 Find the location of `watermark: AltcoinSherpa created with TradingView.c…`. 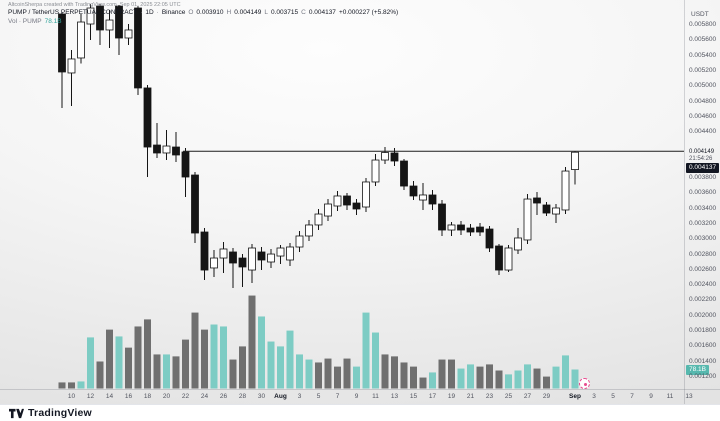

watermark: AltcoinSherpa created with TradingView.c… is located at coordinates (94, 5).